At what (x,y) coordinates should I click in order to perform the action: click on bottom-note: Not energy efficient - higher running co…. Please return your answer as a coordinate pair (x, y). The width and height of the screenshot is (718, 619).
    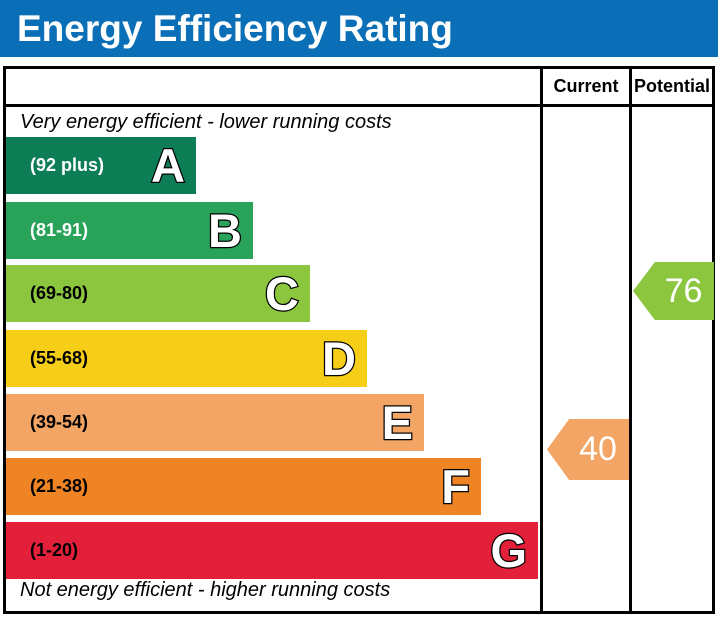
    Looking at the image, I should click on (205, 590).